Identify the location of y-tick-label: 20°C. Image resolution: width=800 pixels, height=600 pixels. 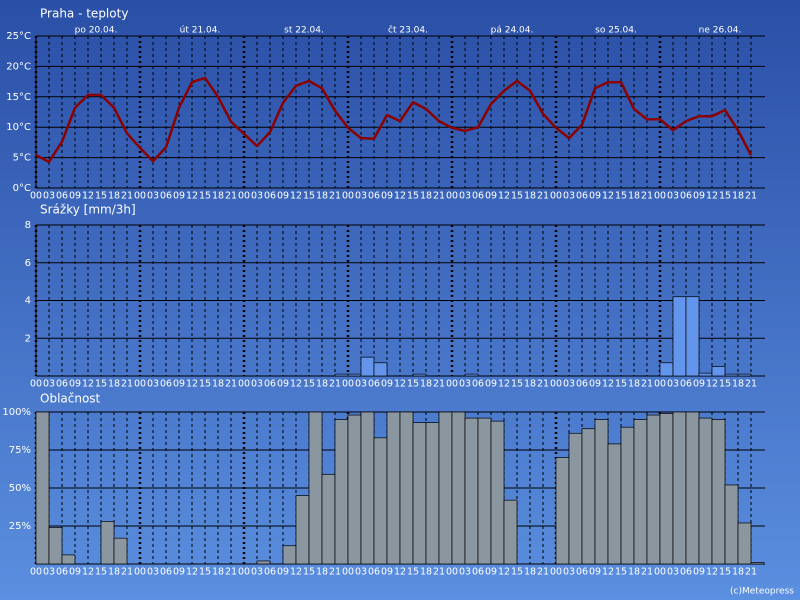
(18, 66).